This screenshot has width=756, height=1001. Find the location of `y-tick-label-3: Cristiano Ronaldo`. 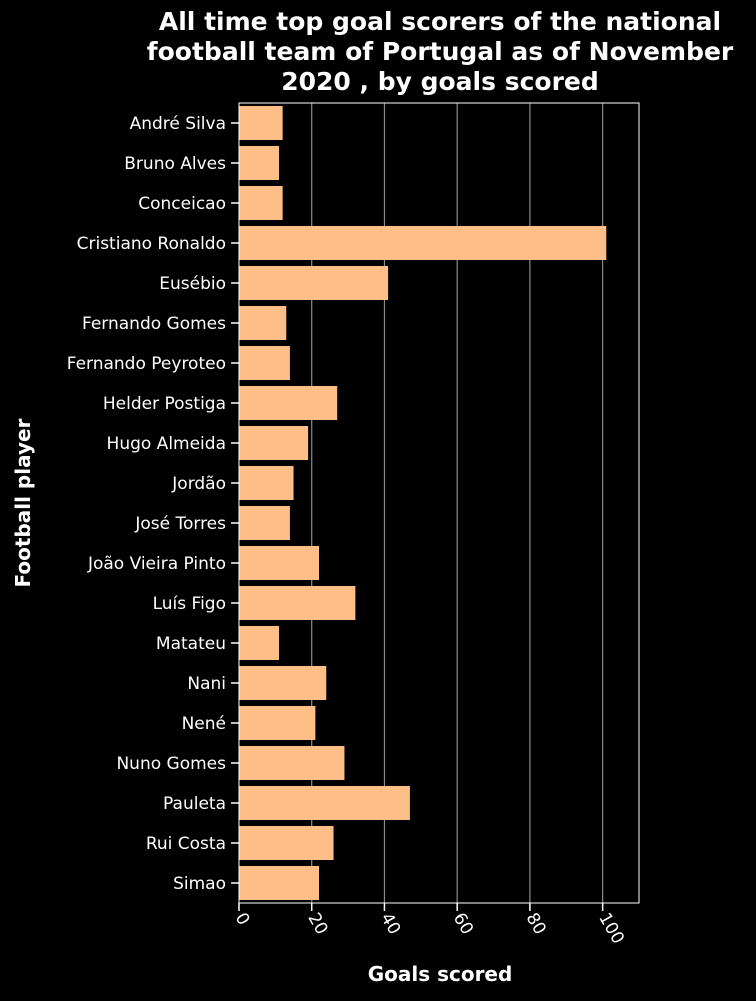

y-tick-label-3: Cristiano Ronaldo is located at coordinates (151, 244).